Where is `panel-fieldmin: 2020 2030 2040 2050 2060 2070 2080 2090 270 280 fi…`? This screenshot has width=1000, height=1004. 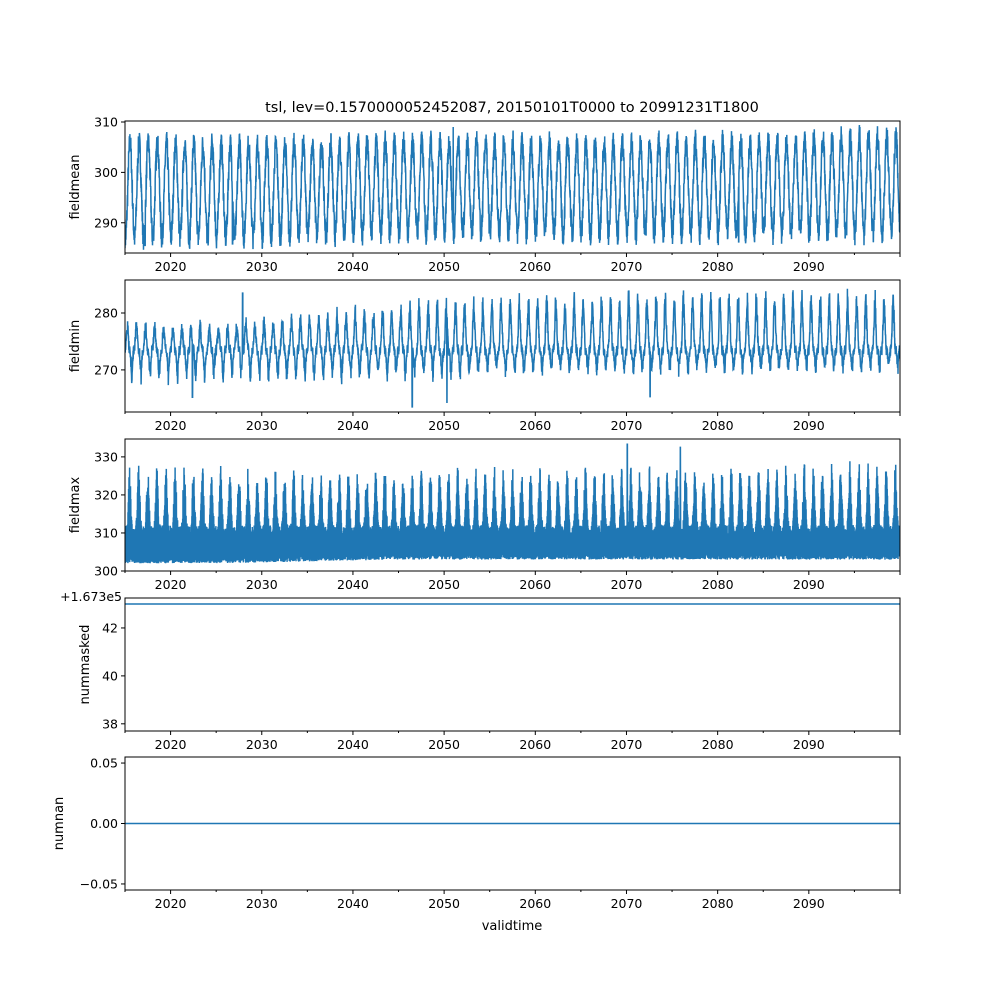
panel-fieldmin: 2020 2030 2040 2050 2060 2070 2080 2090 270 280 fi… is located at coordinates (484, 356).